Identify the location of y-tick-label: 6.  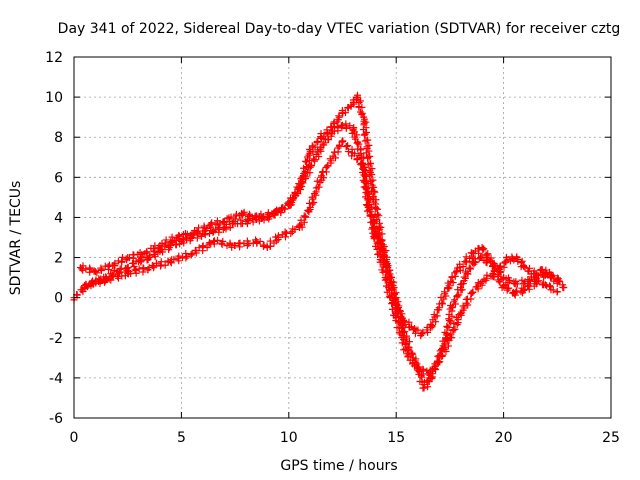
(58, 178).